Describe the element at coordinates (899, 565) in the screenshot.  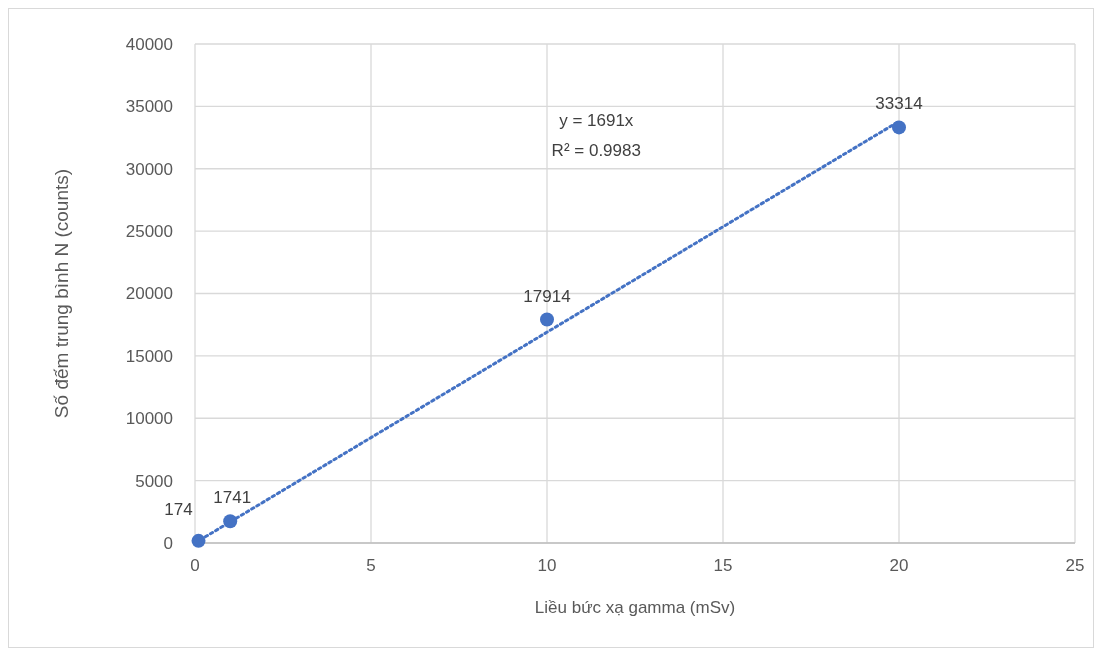
I see `x-tick-label: 20` at that location.